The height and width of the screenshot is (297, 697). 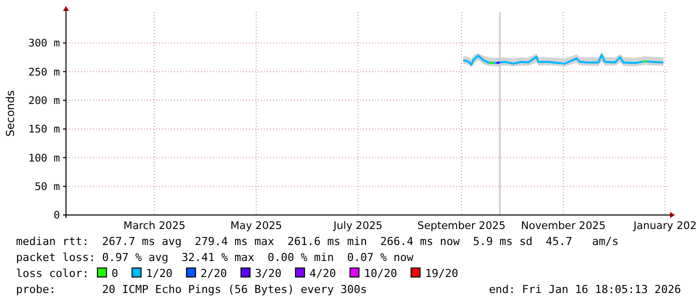 I want to click on legend-title: loss color:, so click(x=52, y=273).